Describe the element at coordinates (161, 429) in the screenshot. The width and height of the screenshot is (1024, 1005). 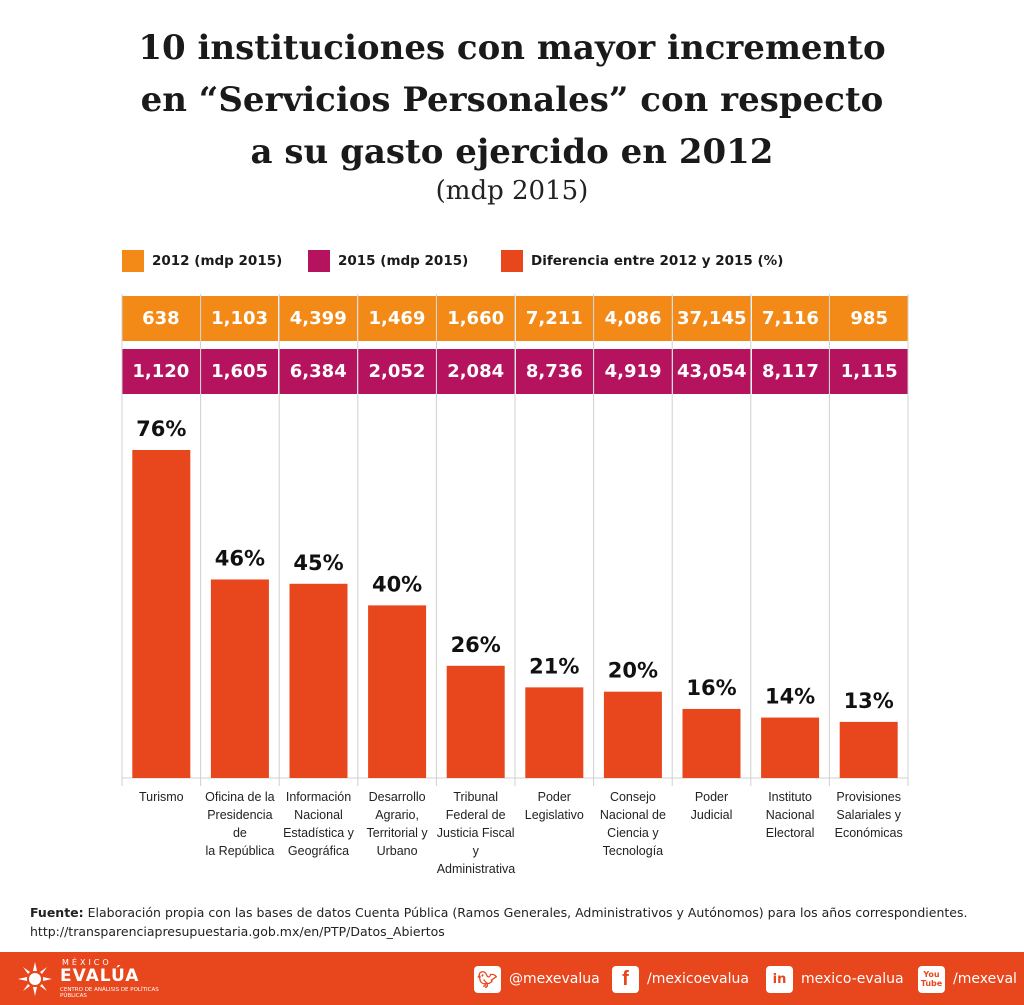
I see `bar-label-0: 76%` at that location.